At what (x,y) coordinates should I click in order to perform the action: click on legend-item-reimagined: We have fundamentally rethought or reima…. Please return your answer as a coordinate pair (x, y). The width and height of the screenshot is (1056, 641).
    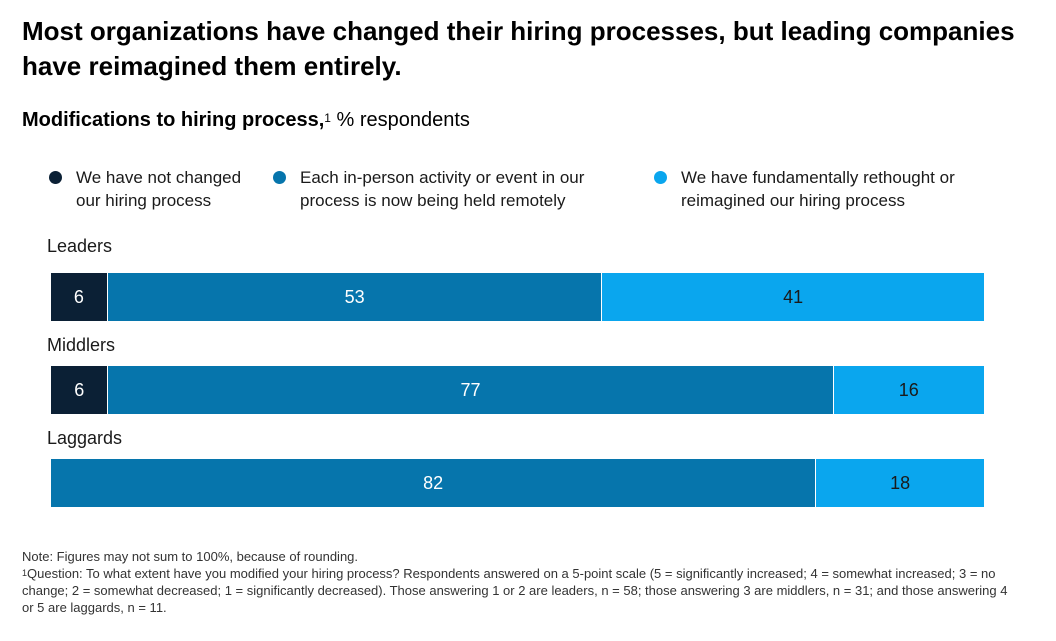
    Looking at the image, I should click on (804, 189).